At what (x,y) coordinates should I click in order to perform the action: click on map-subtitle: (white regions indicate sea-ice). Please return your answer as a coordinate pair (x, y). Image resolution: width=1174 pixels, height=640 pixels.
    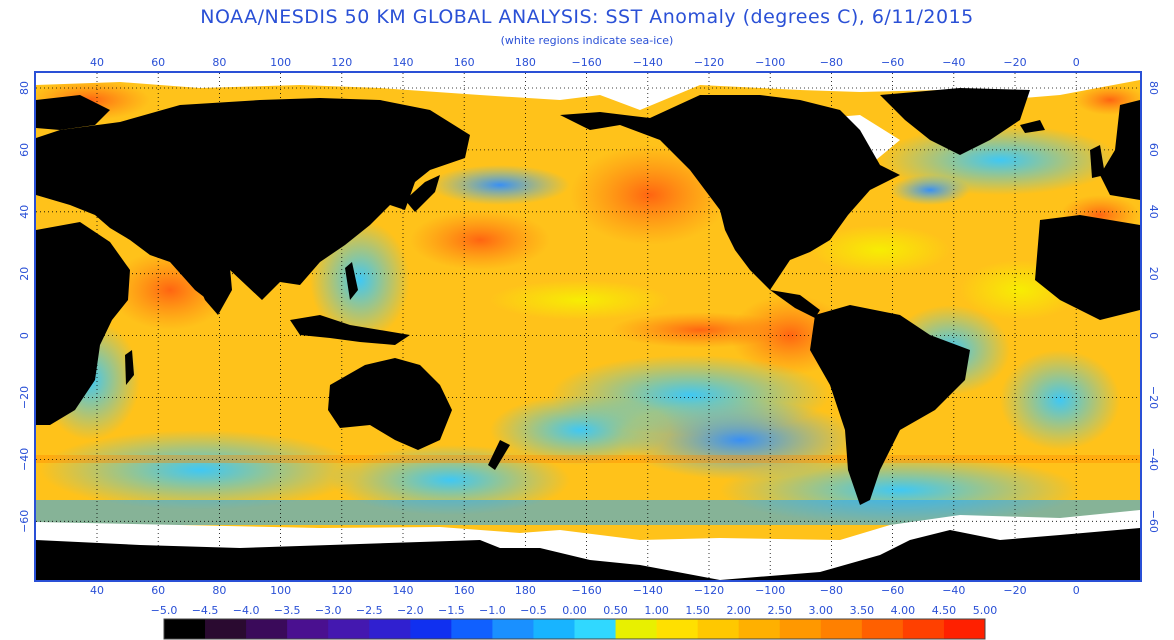
    Looking at the image, I should click on (587, 40).